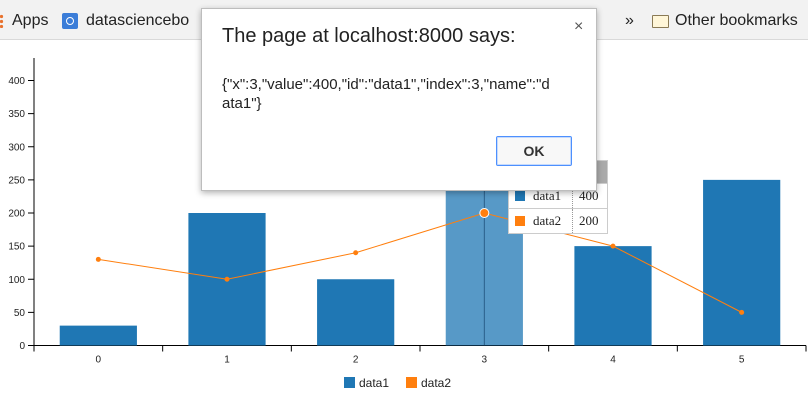  What do you see at coordinates (485, 360) in the screenshot?
I see `x-tick-label: 3` at bounding box center [485, 360].